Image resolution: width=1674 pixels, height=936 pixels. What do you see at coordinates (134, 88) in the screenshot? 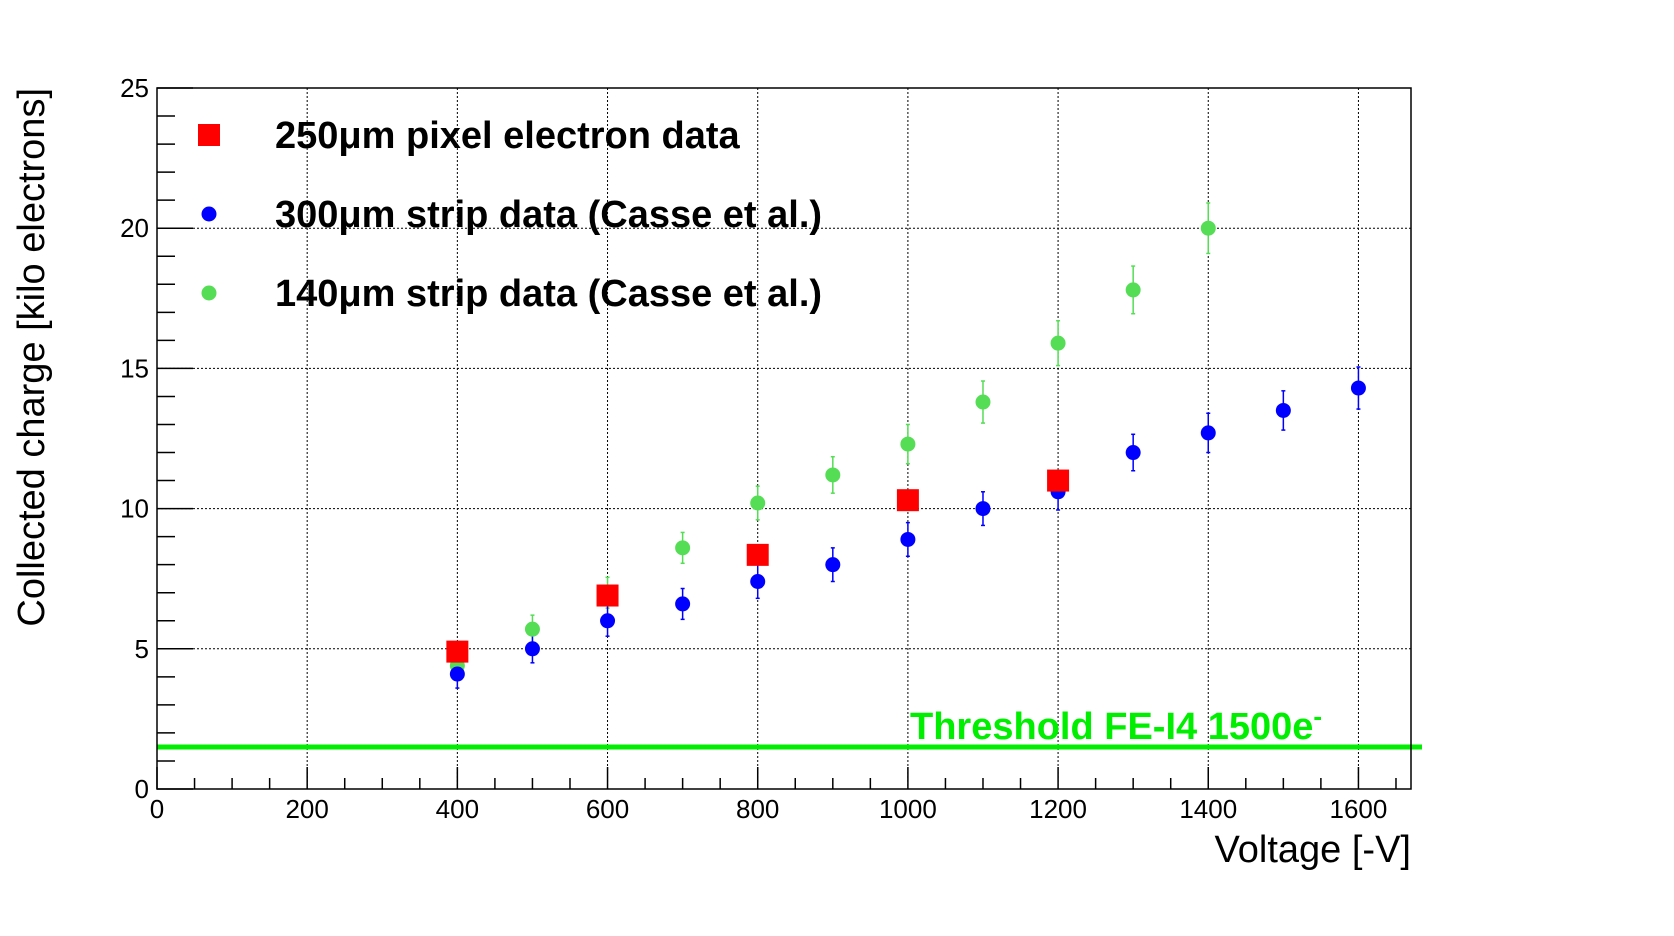
I see `y-tick-label: 25` at bounding box center [134, 88].